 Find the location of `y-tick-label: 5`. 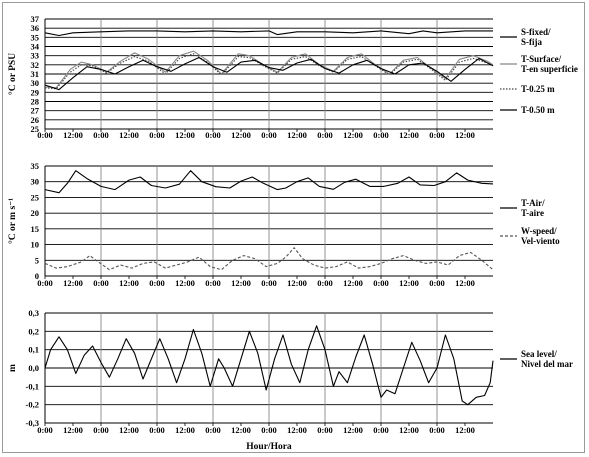

y-tick-label: 5 is located at coordinates (37, 260).